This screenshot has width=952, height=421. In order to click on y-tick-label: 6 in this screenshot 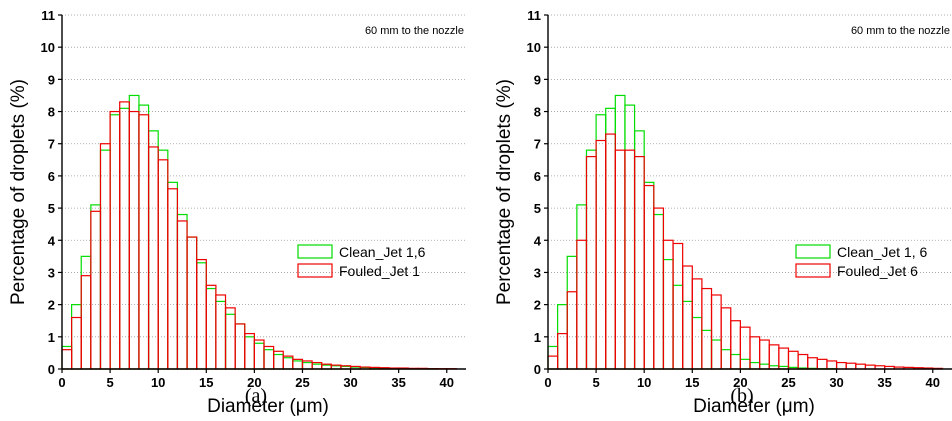, I will do `click(51, 176)`.